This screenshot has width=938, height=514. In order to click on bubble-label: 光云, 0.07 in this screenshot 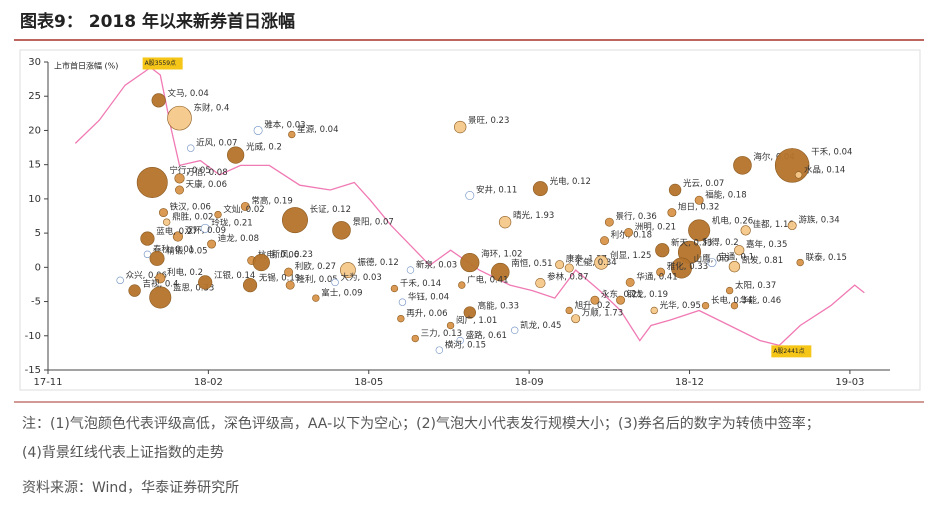, I will do `click(703, 183)`.